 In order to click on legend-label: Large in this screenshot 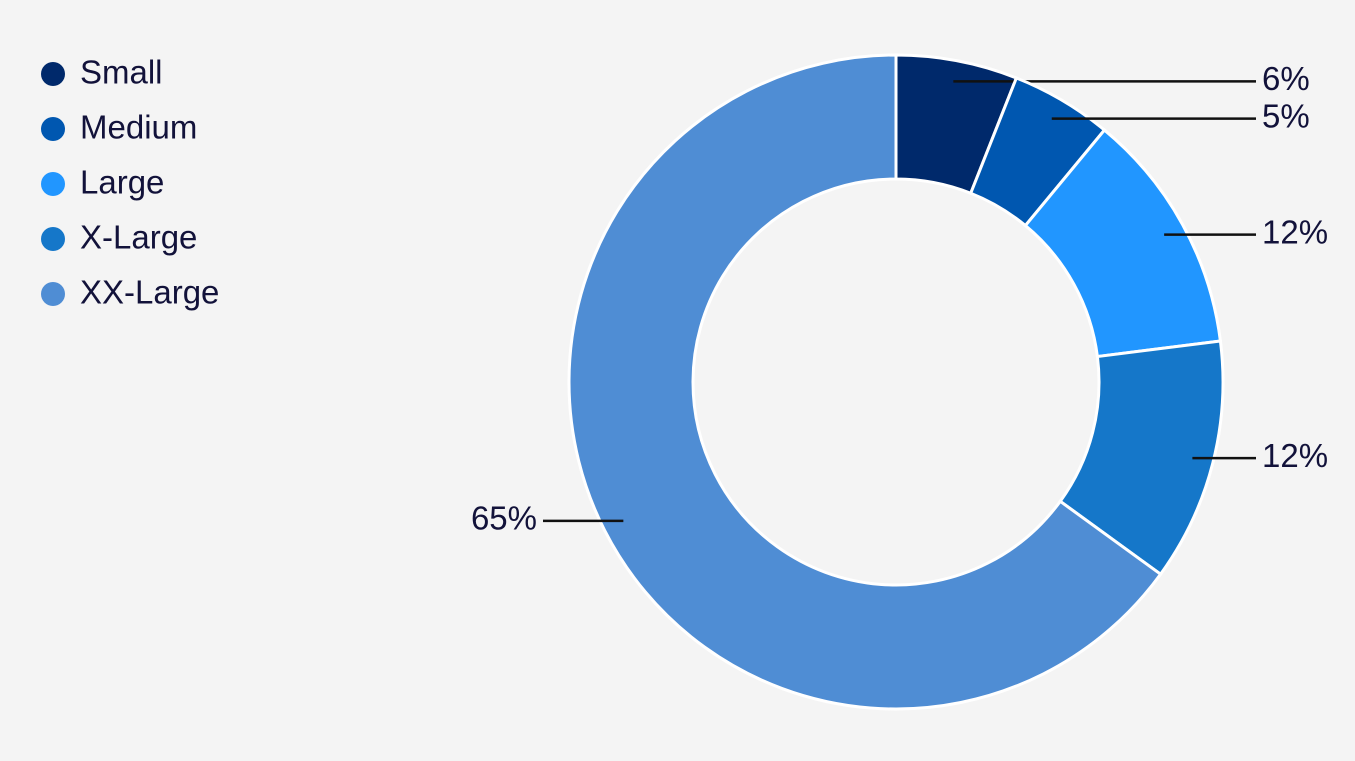, I will do `click(122, 182)`.